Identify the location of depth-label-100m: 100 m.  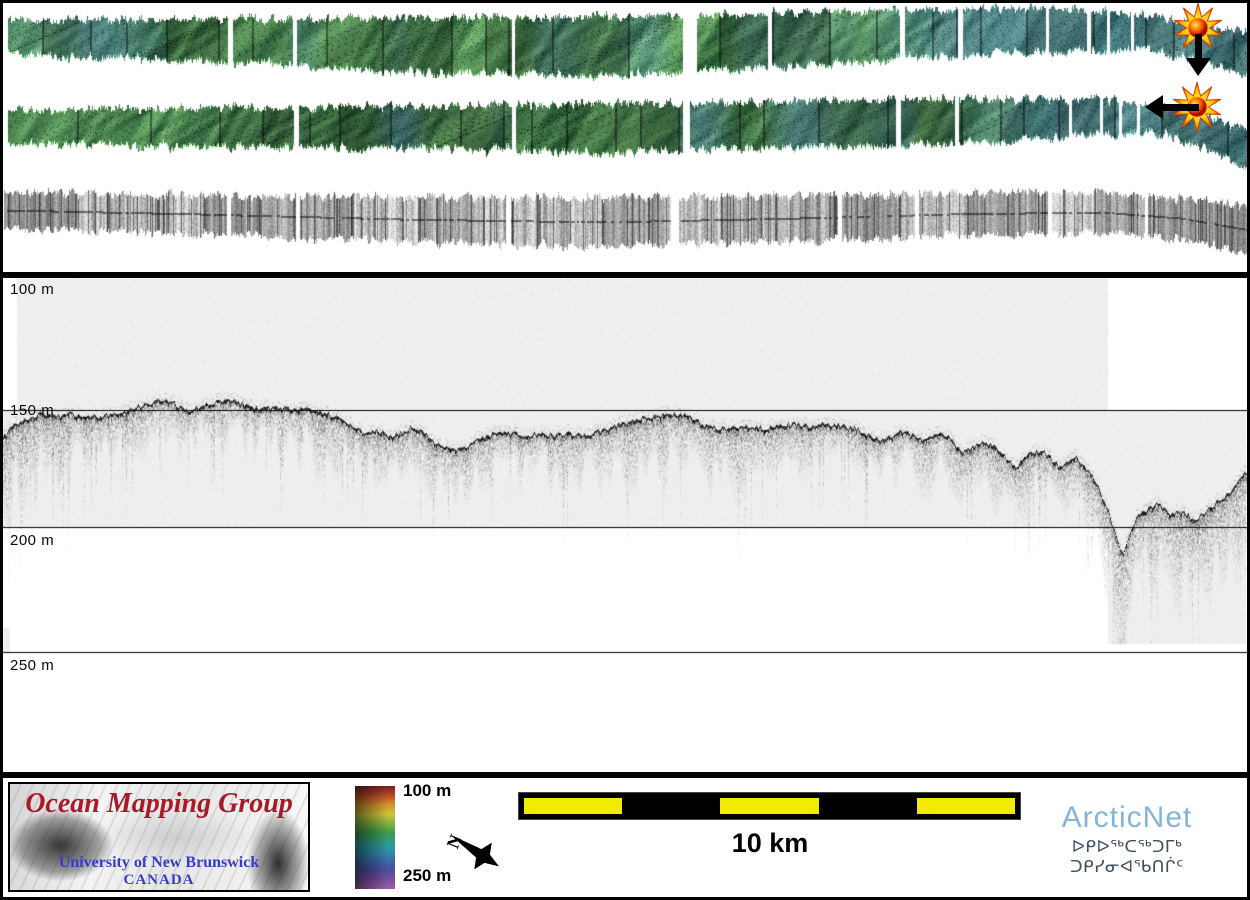
(32, 289).